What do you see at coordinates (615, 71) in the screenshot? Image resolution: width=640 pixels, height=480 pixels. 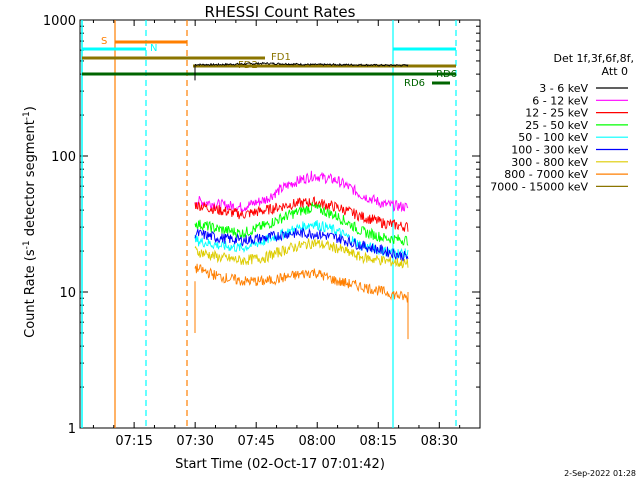 I see `legend-header-2: Att 0` at bounding box center [615, 71].